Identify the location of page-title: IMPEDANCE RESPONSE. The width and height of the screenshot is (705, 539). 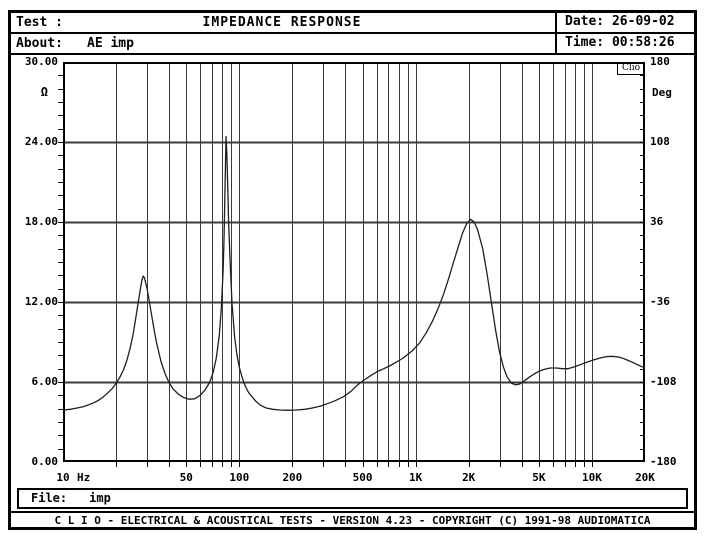
(282, 22).